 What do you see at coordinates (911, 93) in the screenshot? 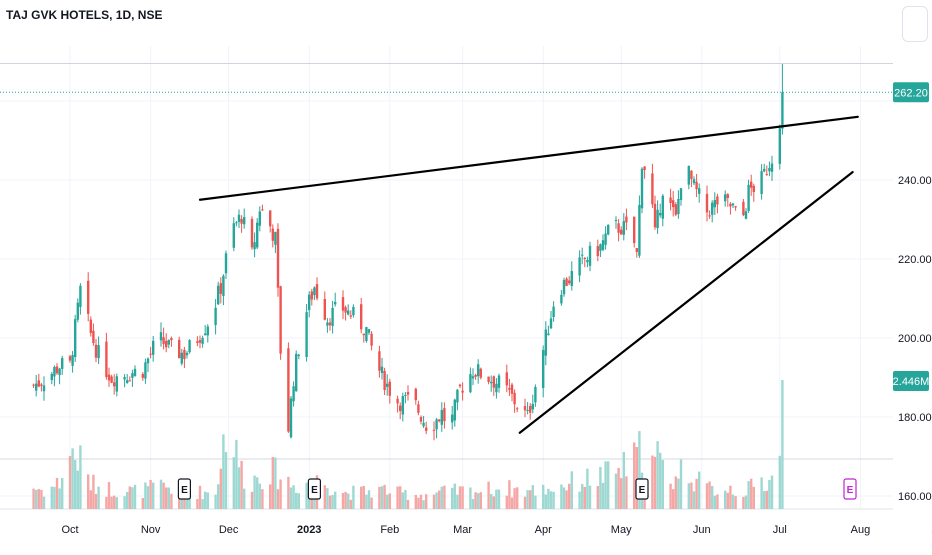
I see `last-price-badge-label: 262.20` at bounding box center [911, 93].